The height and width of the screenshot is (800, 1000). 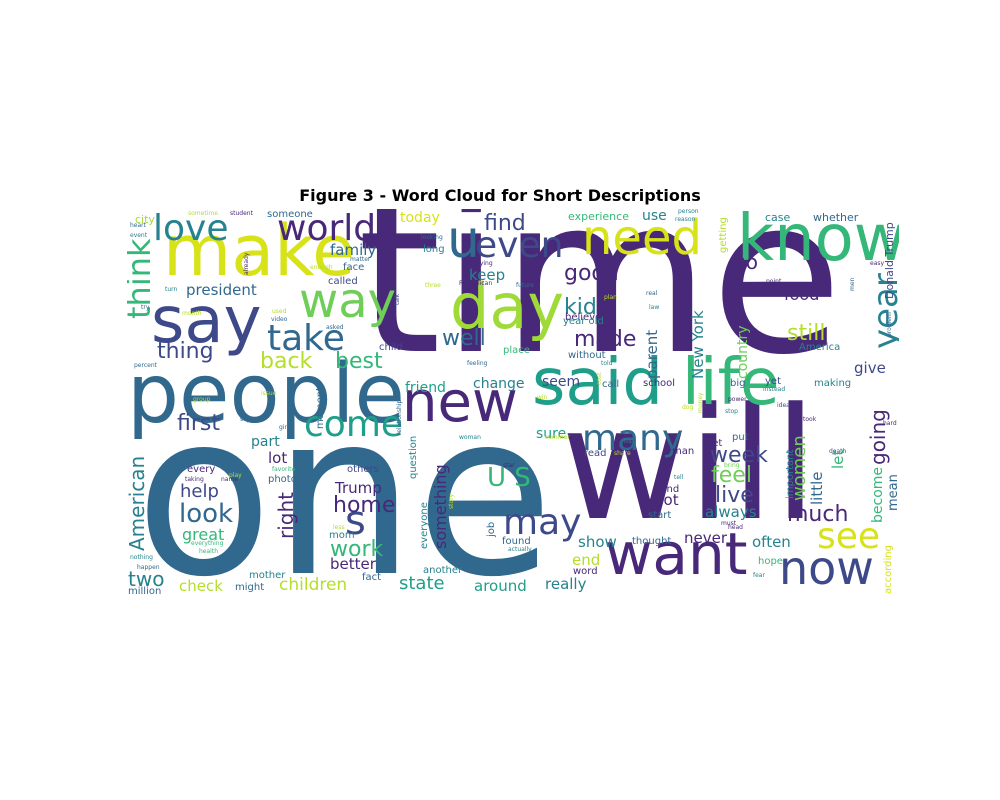 I want to click on word-getting: getting, so click(x=723, y=235).